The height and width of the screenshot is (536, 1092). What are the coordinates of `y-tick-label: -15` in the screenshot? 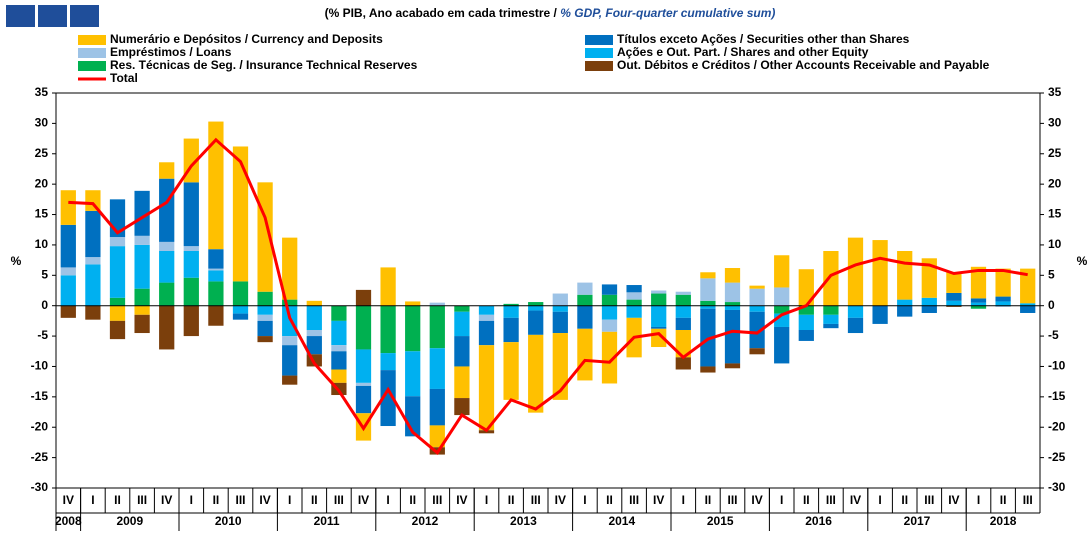 It's located at (40, 396).